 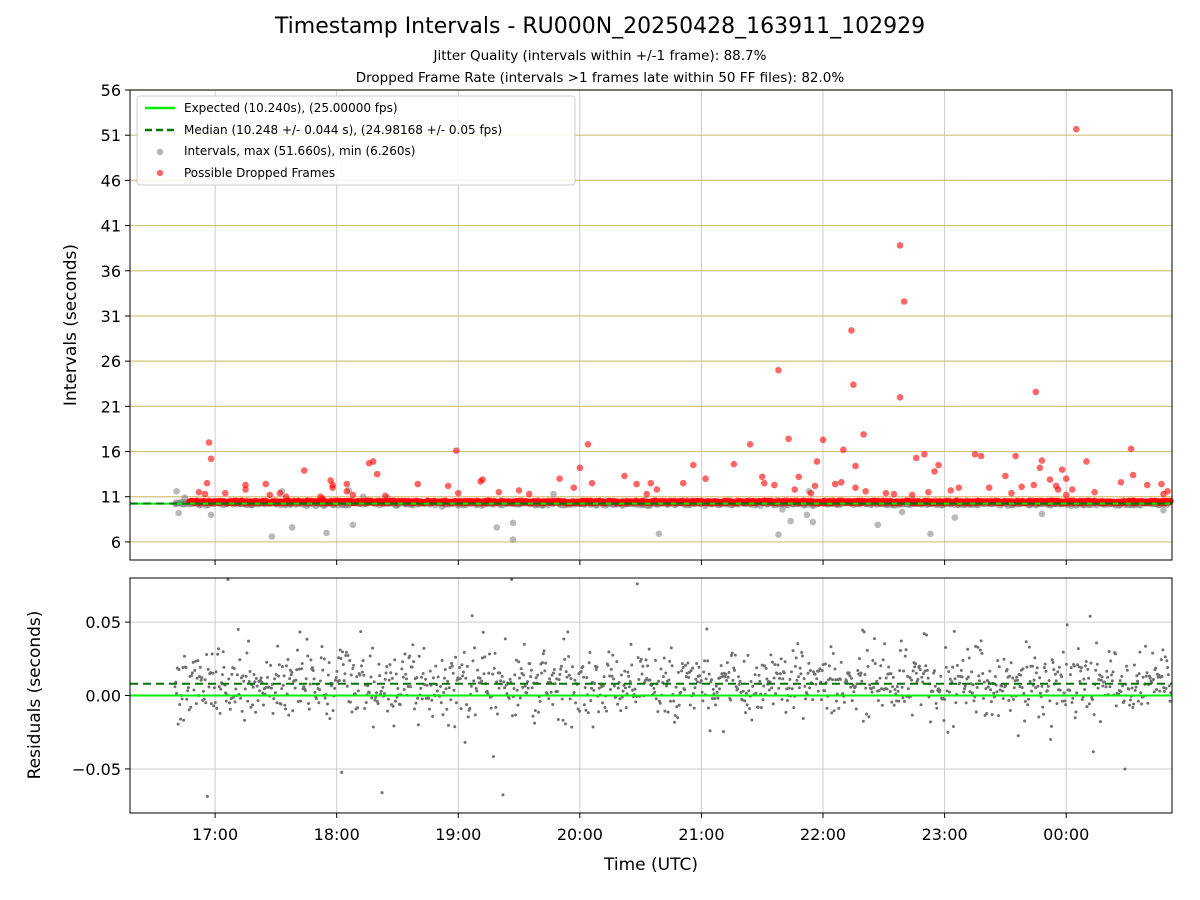 What do you see at coordinates (111, 180) in the screenshot?
I see `intervals-y-tick-label: 46` at bounding box center [111, 180].